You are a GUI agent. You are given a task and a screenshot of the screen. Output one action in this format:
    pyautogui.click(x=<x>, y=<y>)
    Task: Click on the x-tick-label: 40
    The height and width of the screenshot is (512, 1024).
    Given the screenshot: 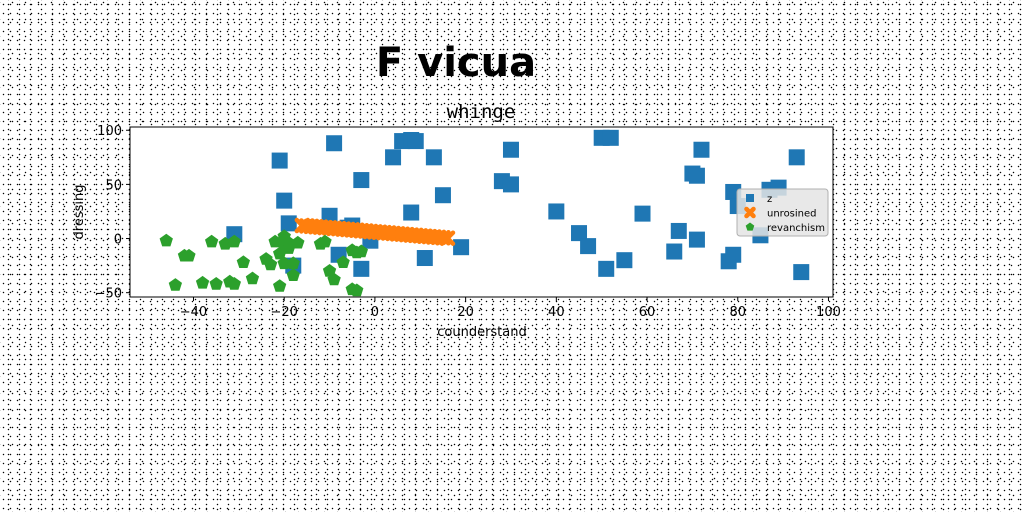 What is the action you would take?
    pyautogui.click(x=556, y=312)
    